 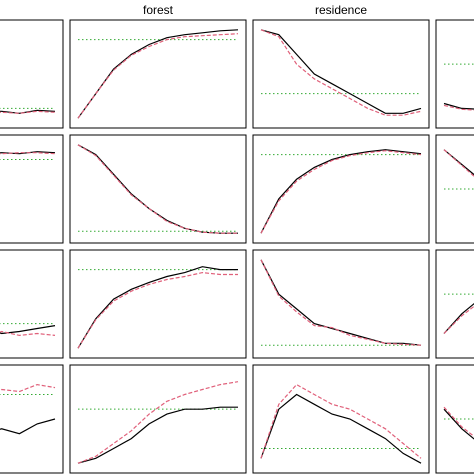 What do you see at coordinates (158, 10) in the screenshot?
I see `panel-title: forest` at bounding box center [158, 10].